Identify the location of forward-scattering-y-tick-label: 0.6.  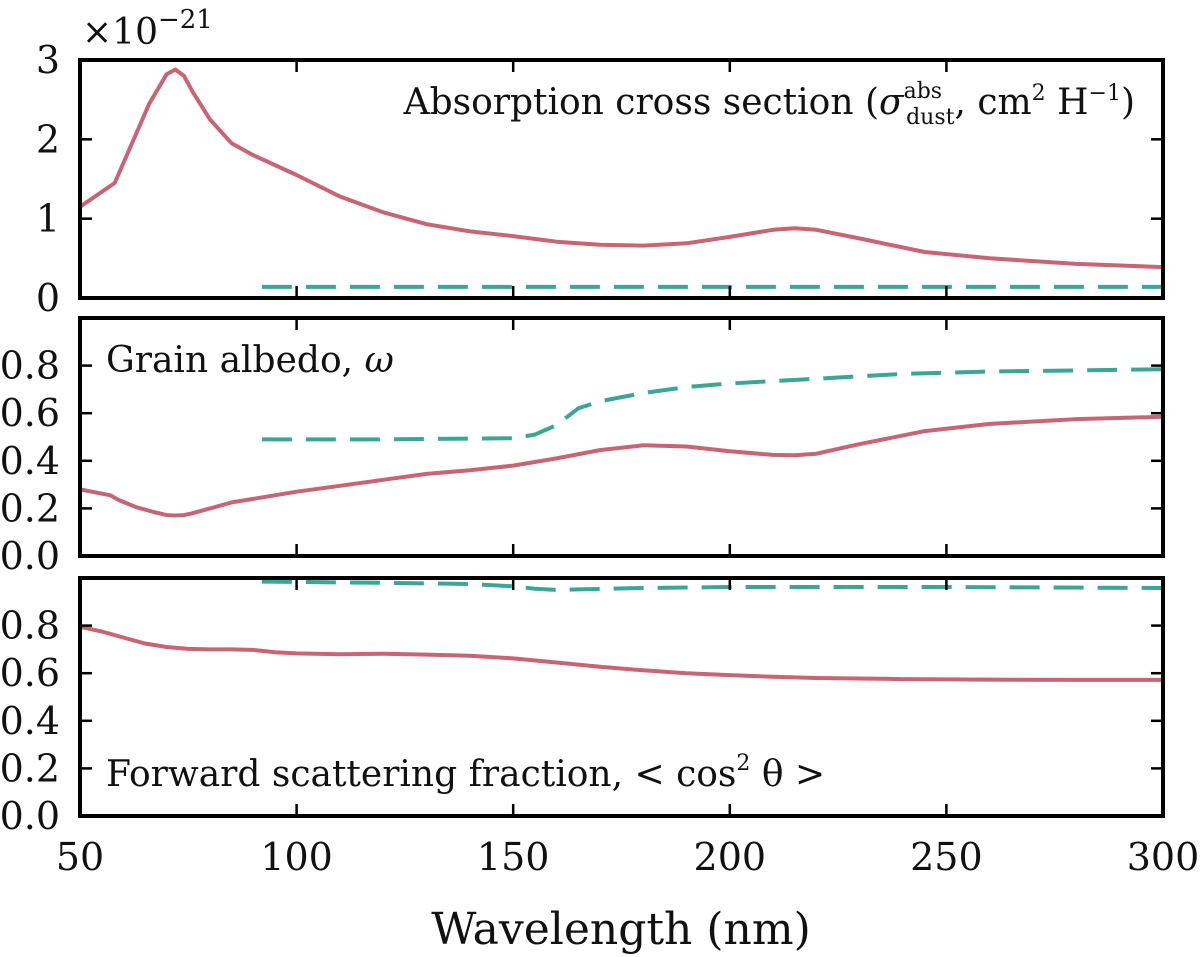
(30, 673).